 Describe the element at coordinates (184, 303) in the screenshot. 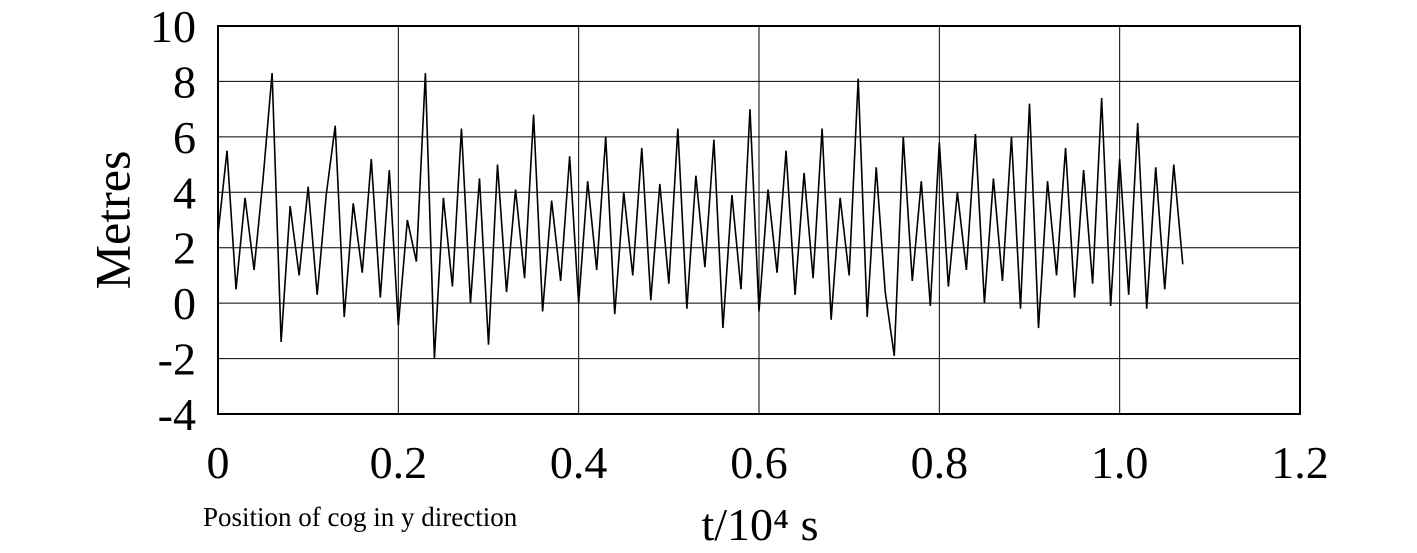

I see `y-tick-label: 0` at that location.